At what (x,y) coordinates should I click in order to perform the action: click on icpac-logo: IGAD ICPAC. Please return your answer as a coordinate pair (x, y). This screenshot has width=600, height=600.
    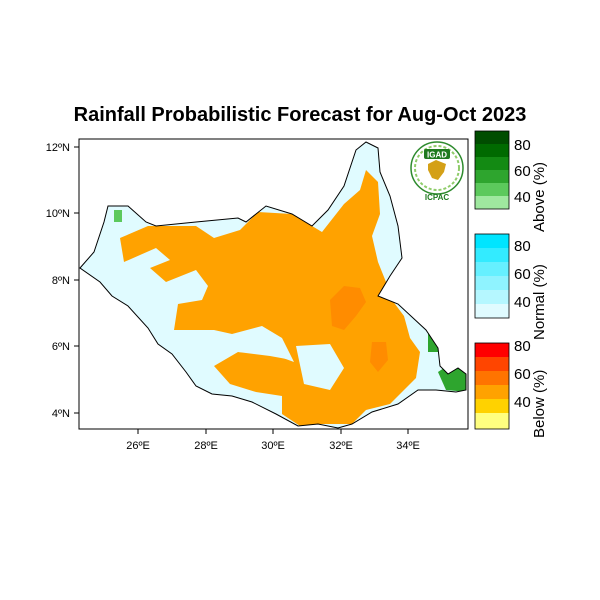
    Looking at the image, I should click on (437, 171).